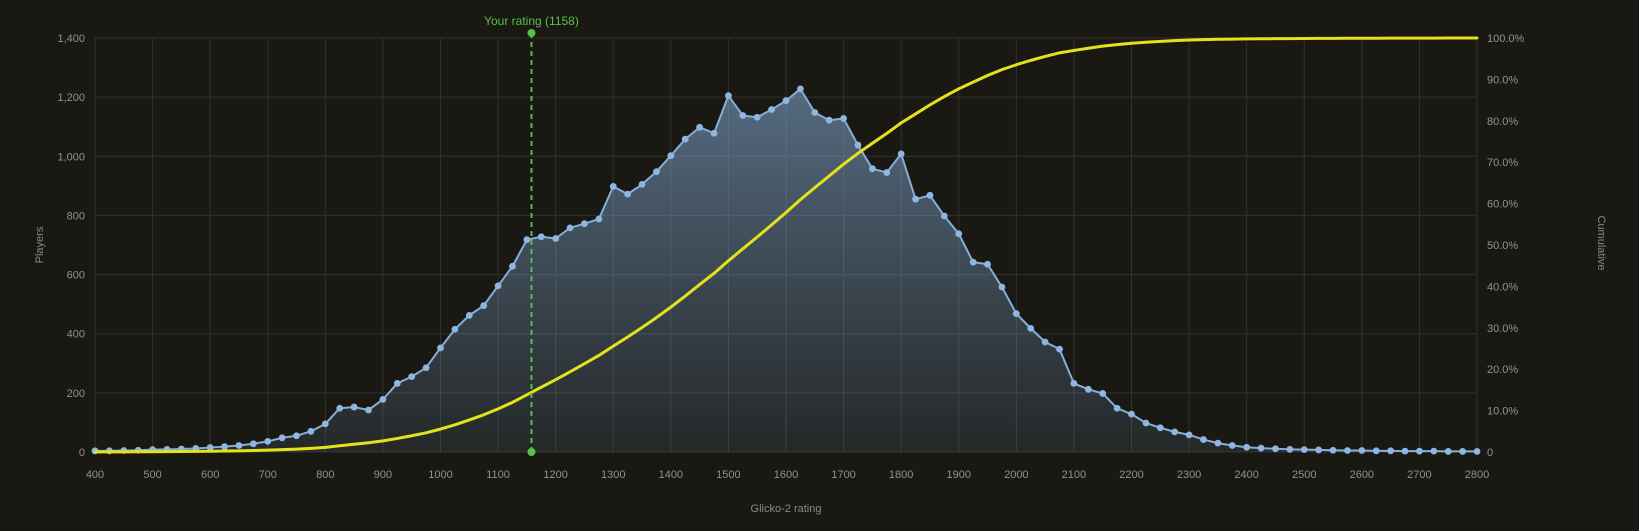 The width and height of the screenshot is (1639, 531). Describe the element at coordinates (531, 242) in the screenshot. I see `your-rating-marker` at that location.